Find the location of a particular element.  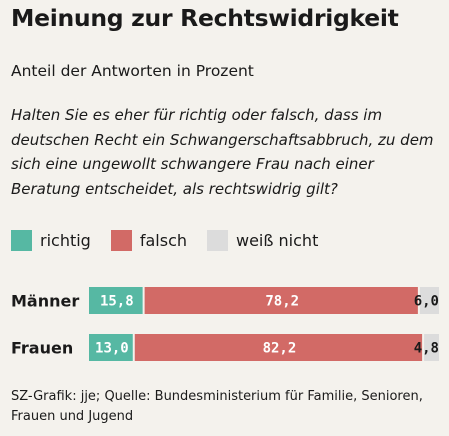

category-label-0: Männer is located at coordinates (45, 301).